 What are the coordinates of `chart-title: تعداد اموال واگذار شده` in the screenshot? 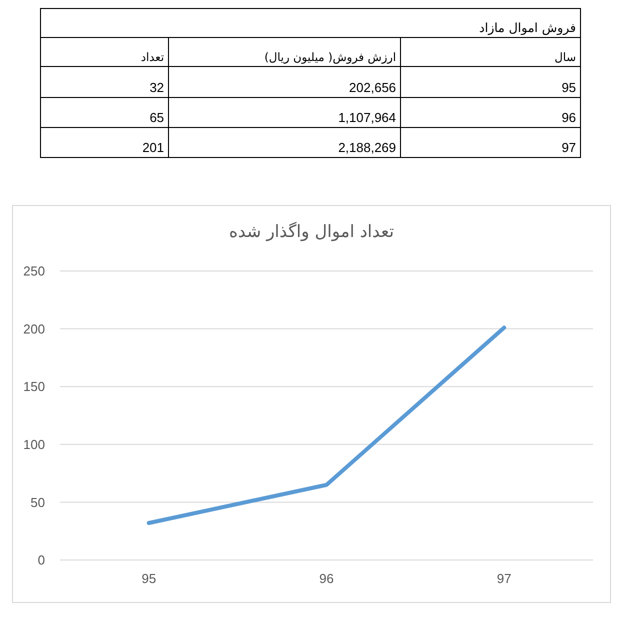 It's located at (311, 232).